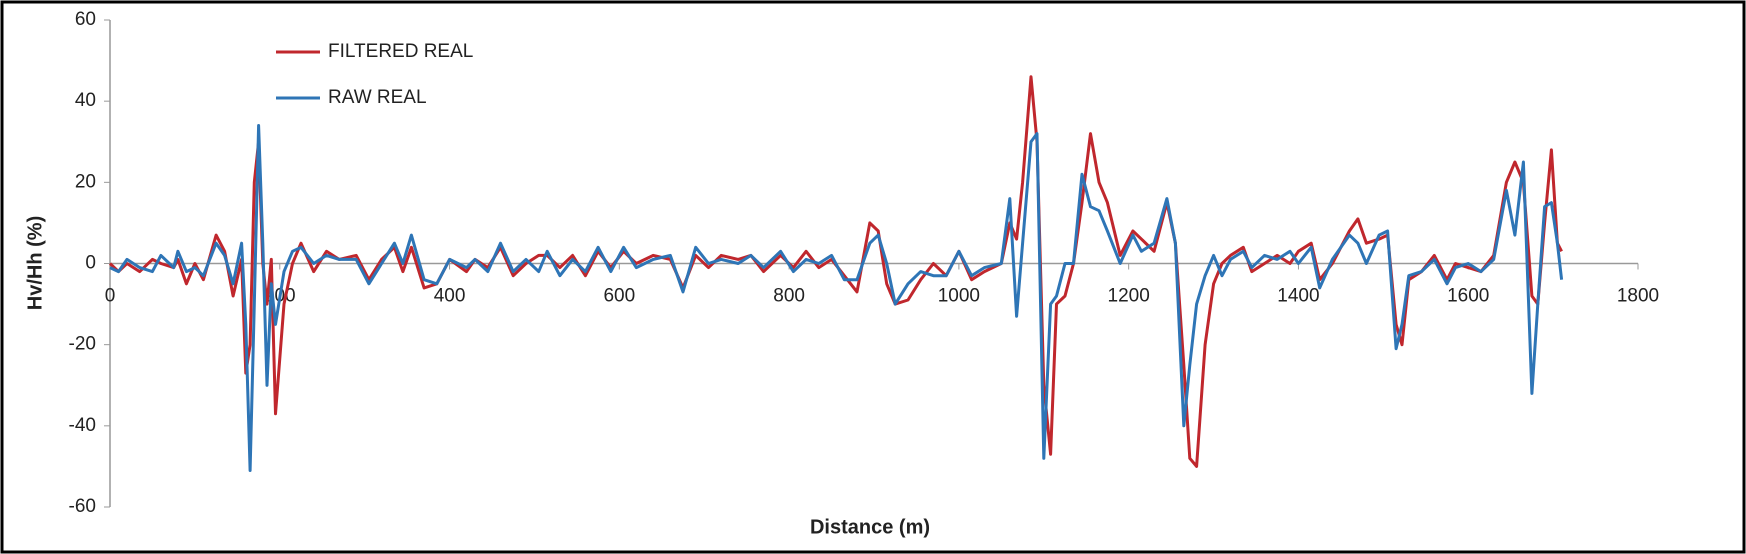  I want to click on x-tick-label: 1800, so click(1638, 296).